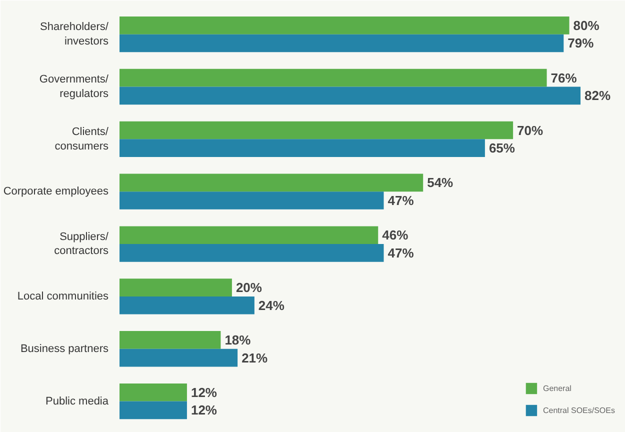  What do you see at coordinates (255, 358) in the screenshot?
I see `data-label: 21%` at bounding box center [255, 358].